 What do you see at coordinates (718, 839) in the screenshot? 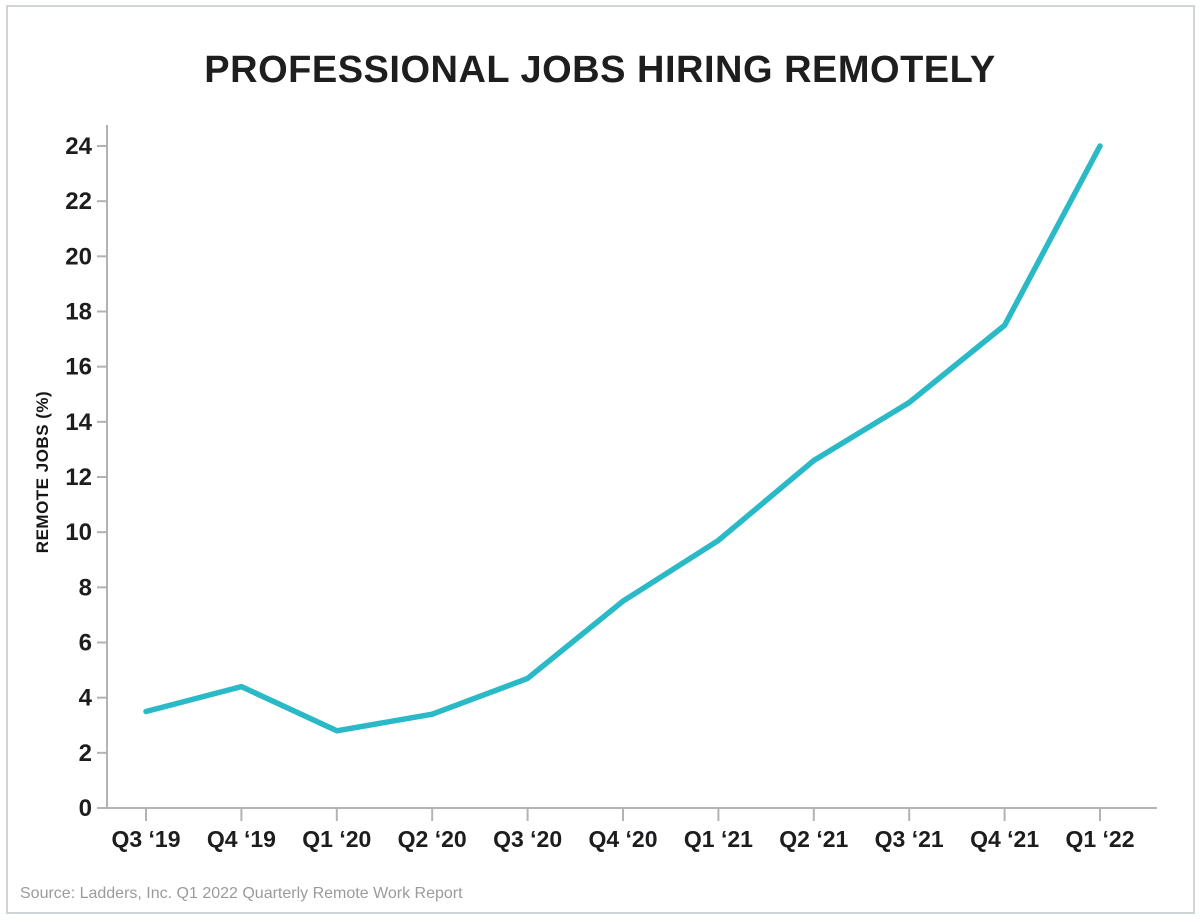
I see `x-tick-label: Q1 ‘21` at bounding box center [718, 839].